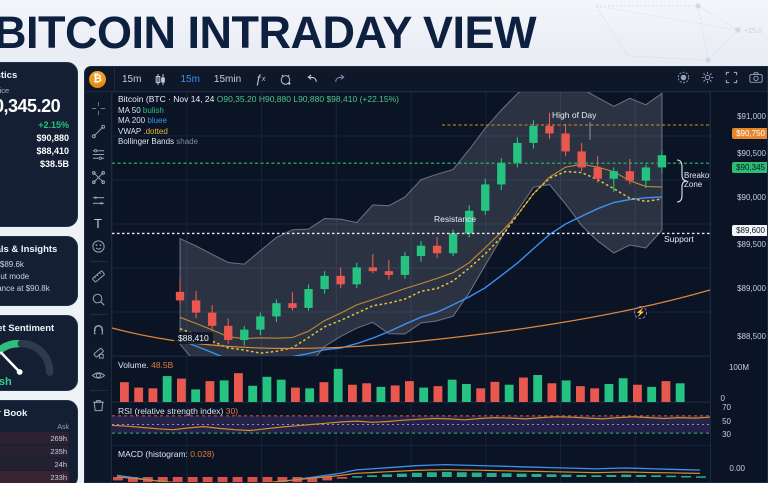 Image resolution: width=768 pixels, height=483 pixels. What do you see at coordinates (98, 276) in the screenshot?
I see `ruler-icon` at bounding box center [98, 276].